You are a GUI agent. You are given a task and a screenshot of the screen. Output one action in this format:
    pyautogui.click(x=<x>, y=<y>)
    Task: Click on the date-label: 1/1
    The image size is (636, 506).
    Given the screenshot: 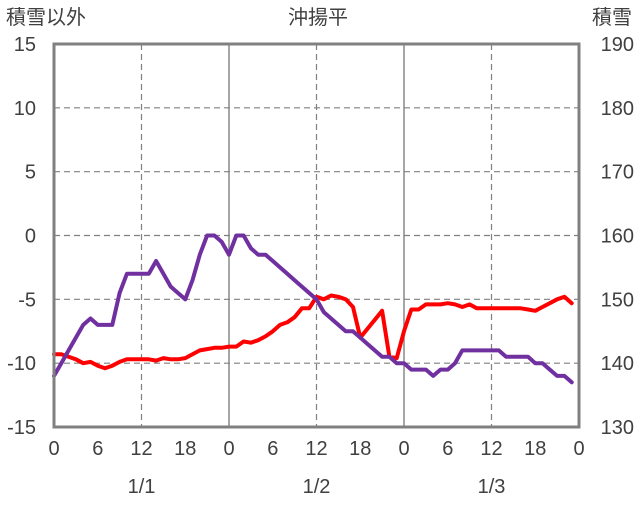 What is the action you would take?
    pyautogui.click(x=142, y=487)
    